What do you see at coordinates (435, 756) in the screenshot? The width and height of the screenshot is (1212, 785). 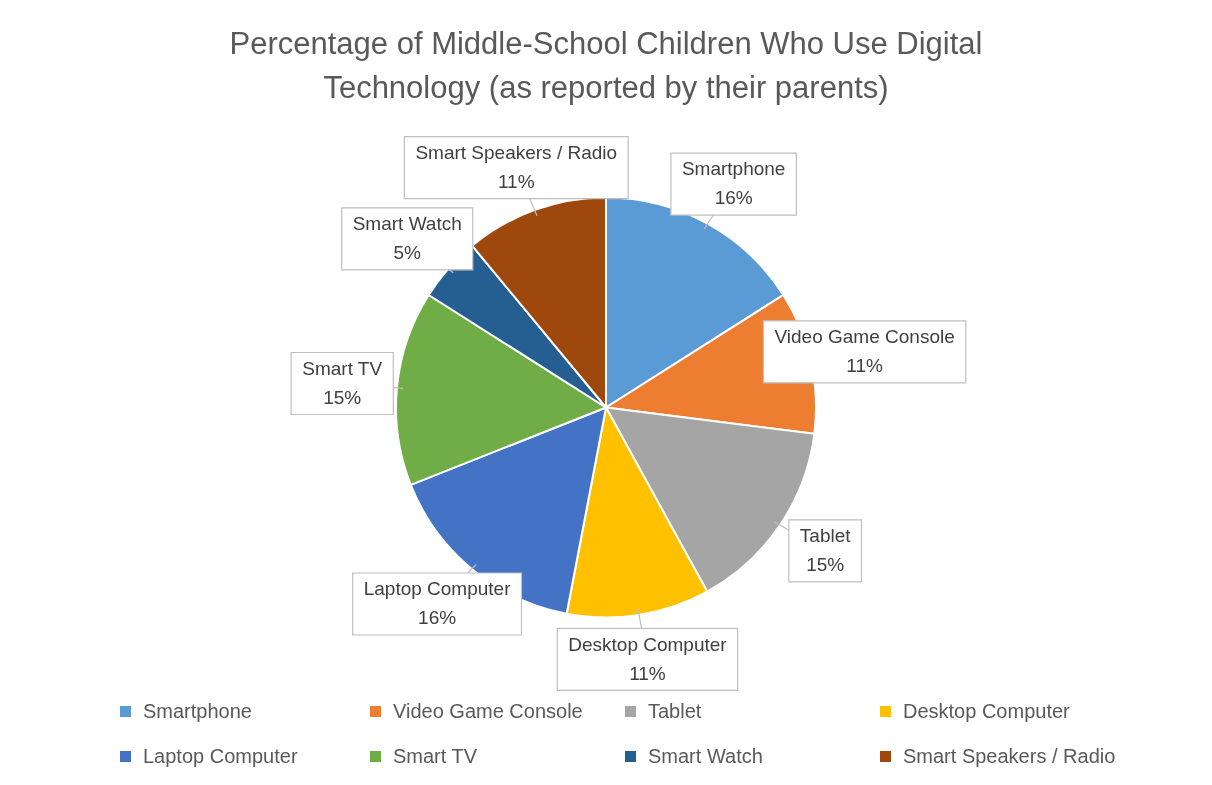 I see `legend-label: Smart TV` at bounding box center [435, 756].